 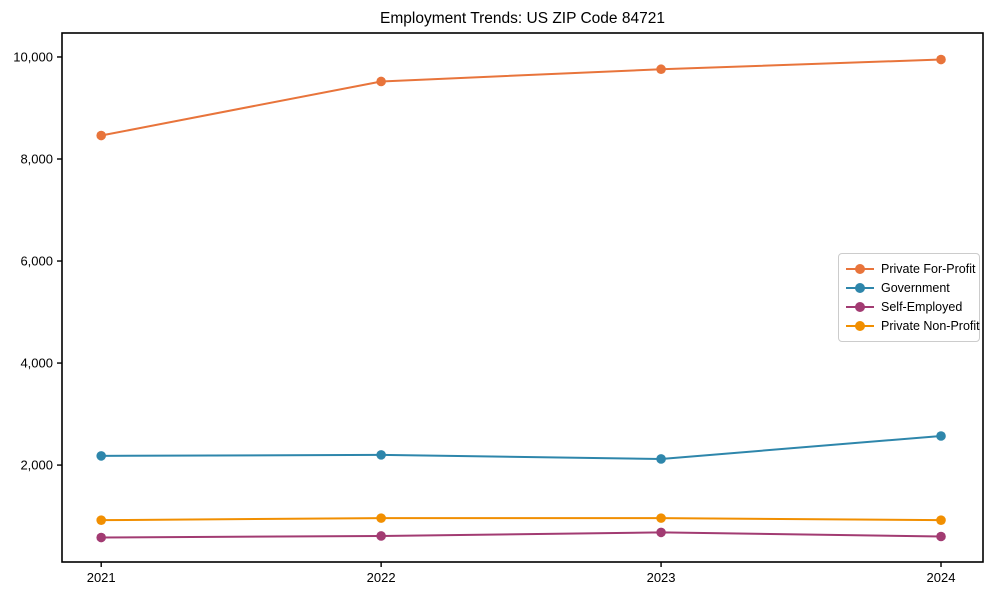 I want to click on y-tick-label: 10,000, so click(x=33, y=56).